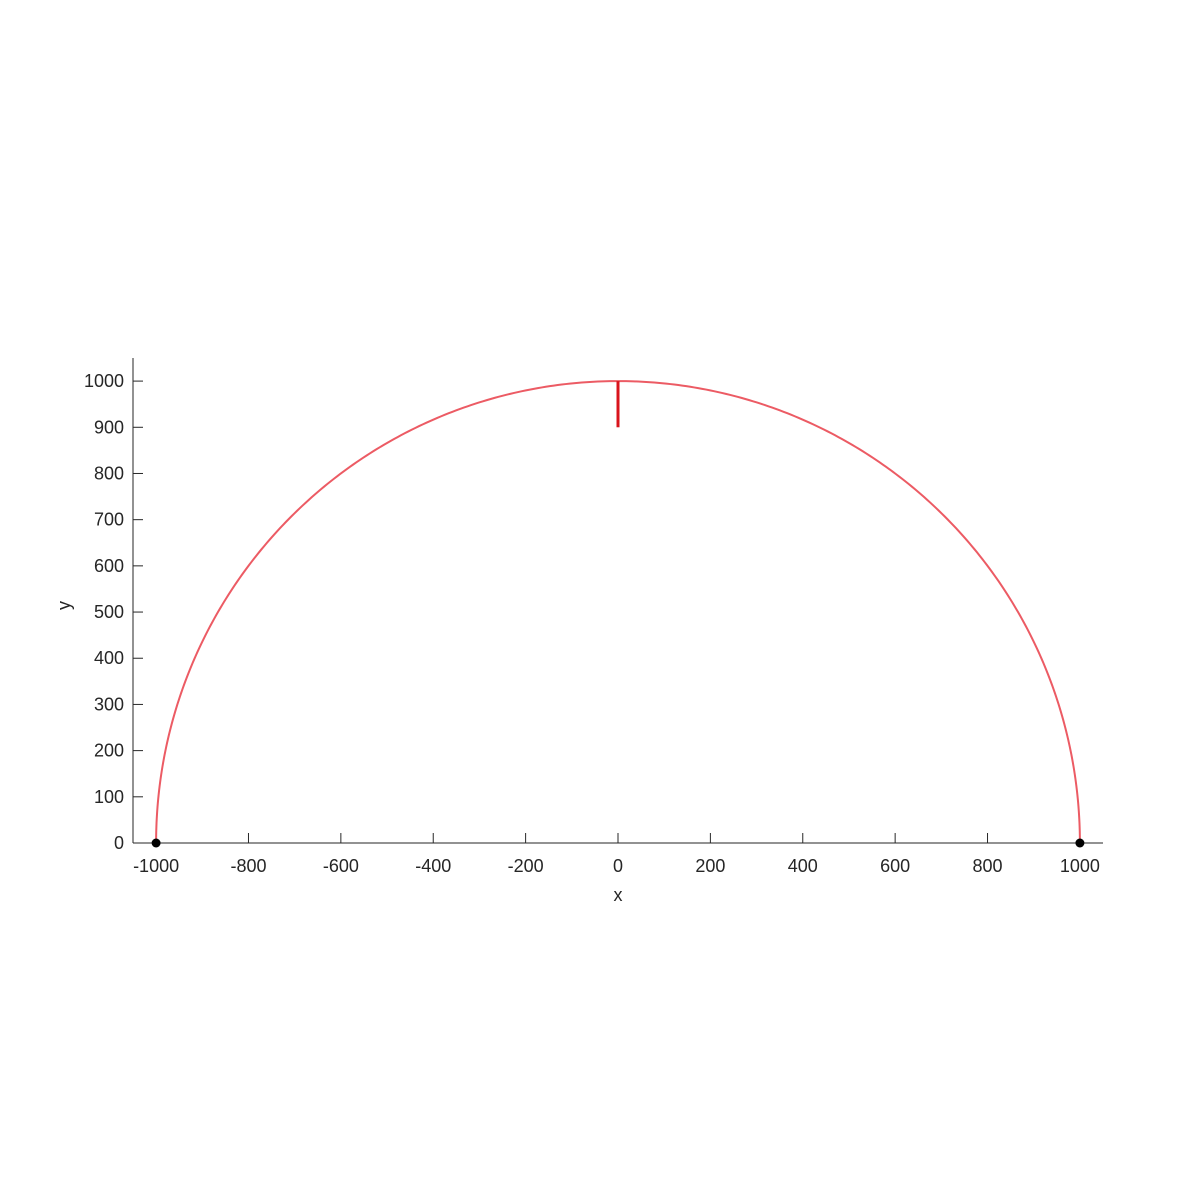 Image resolution: width=1200 pixels, height=1200 pixels. I want to click on x-tick-label: -1000, so click(156, 866).